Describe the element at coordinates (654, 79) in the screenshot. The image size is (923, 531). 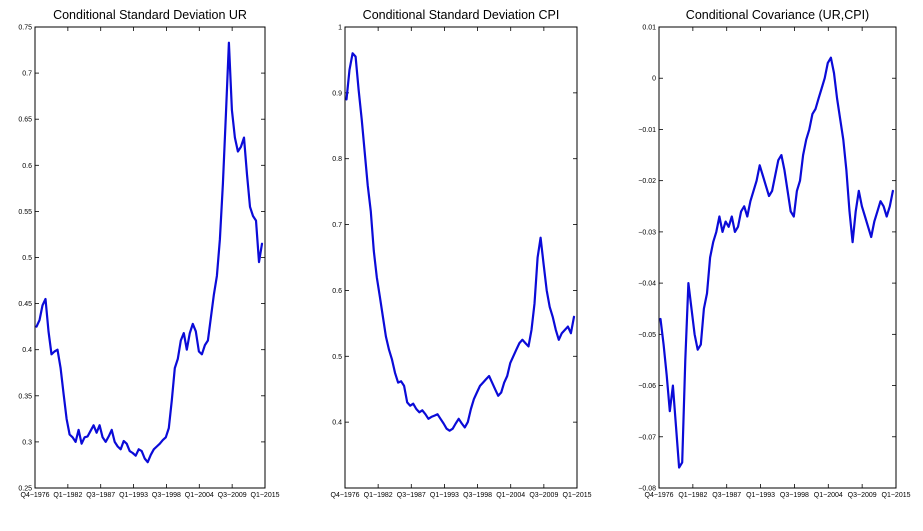
I see `y-tick-label: 0` at that location.